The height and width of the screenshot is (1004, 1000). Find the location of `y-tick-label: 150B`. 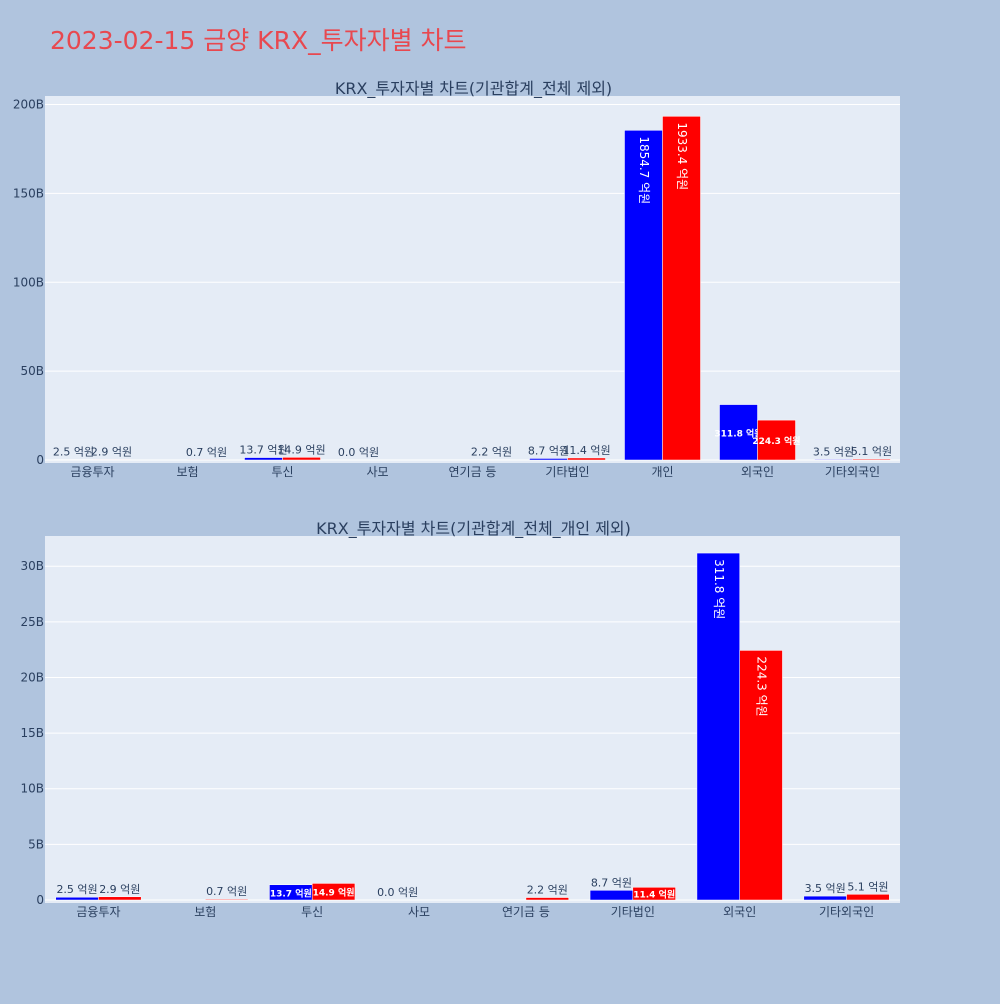

y-tick-label: 150B is located at coordinates (28, 193).